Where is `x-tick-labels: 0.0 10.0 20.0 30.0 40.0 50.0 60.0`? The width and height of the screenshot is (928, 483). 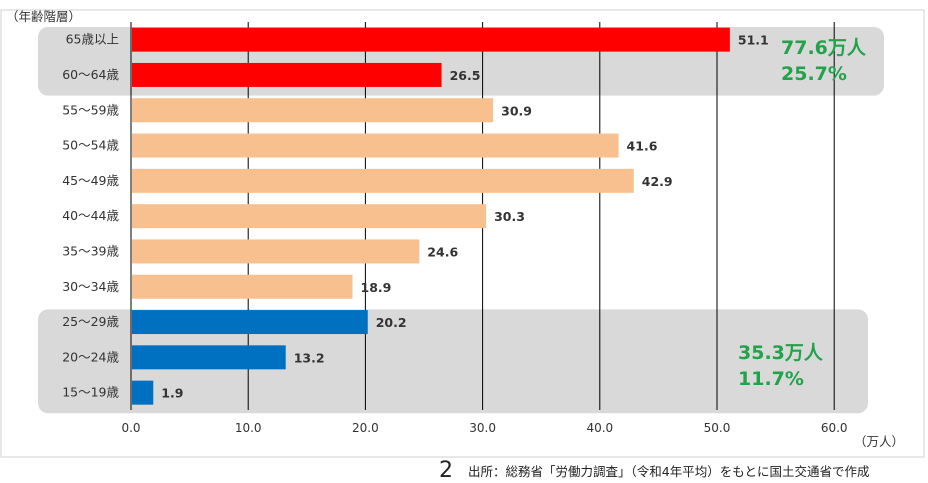 x-tick-labels: 0.0 10.0 20.0 30.0 40.0 50.0 60.0 is located at coordinates (484, 428).